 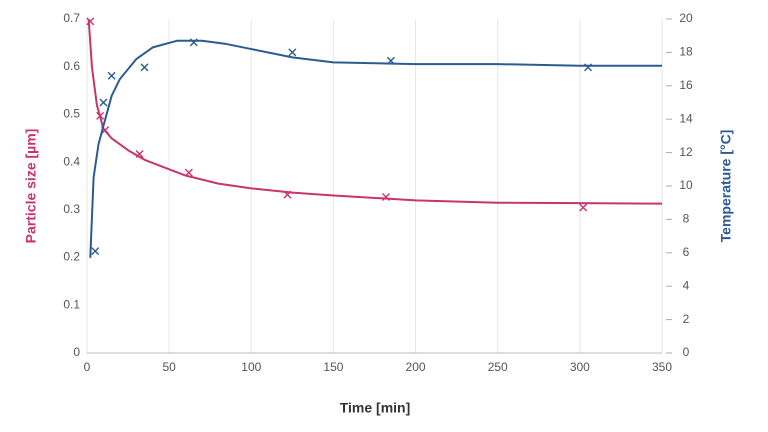 What do you see at coordinates (686, 285) in the screenshot?
I see `y2-tick-label: 4` at bounding box center [686, 285].